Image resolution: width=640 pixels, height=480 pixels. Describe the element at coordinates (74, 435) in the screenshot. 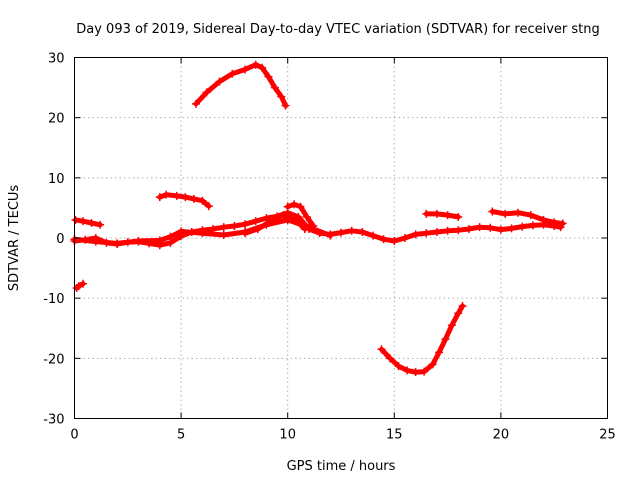

I see `x-tick-label: 0` at that location.